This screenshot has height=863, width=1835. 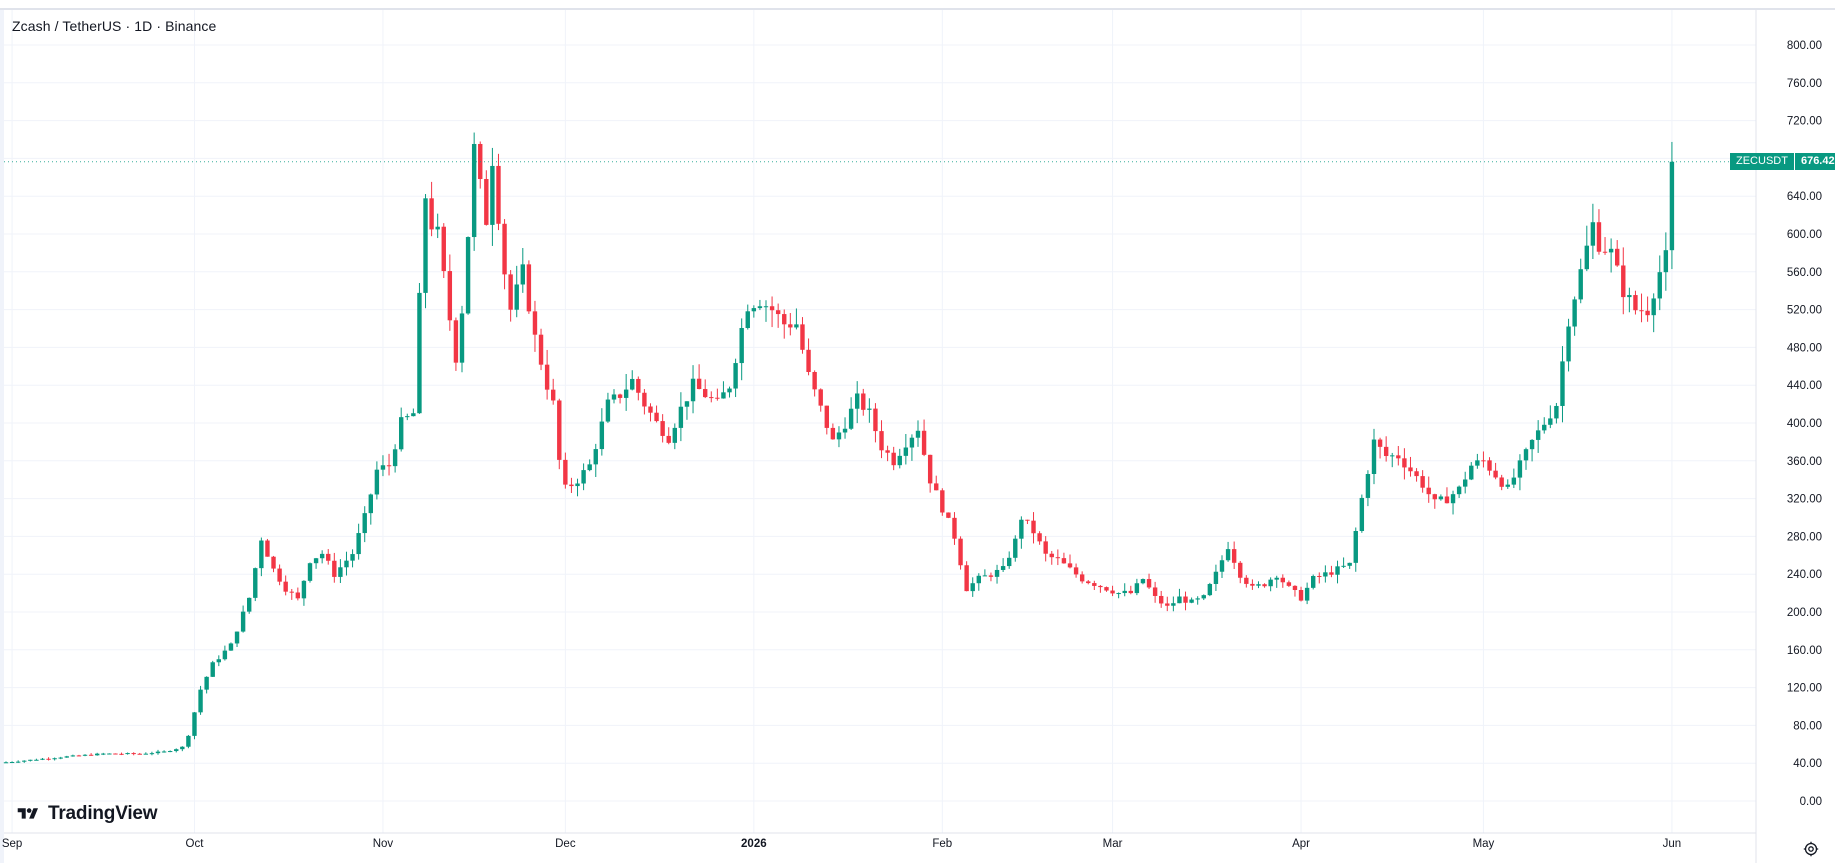 What do you see at coordinates (1804, 537) in the screenshot?
I see `y-tick-label: 280.00` at bounding box center [1804, 537].